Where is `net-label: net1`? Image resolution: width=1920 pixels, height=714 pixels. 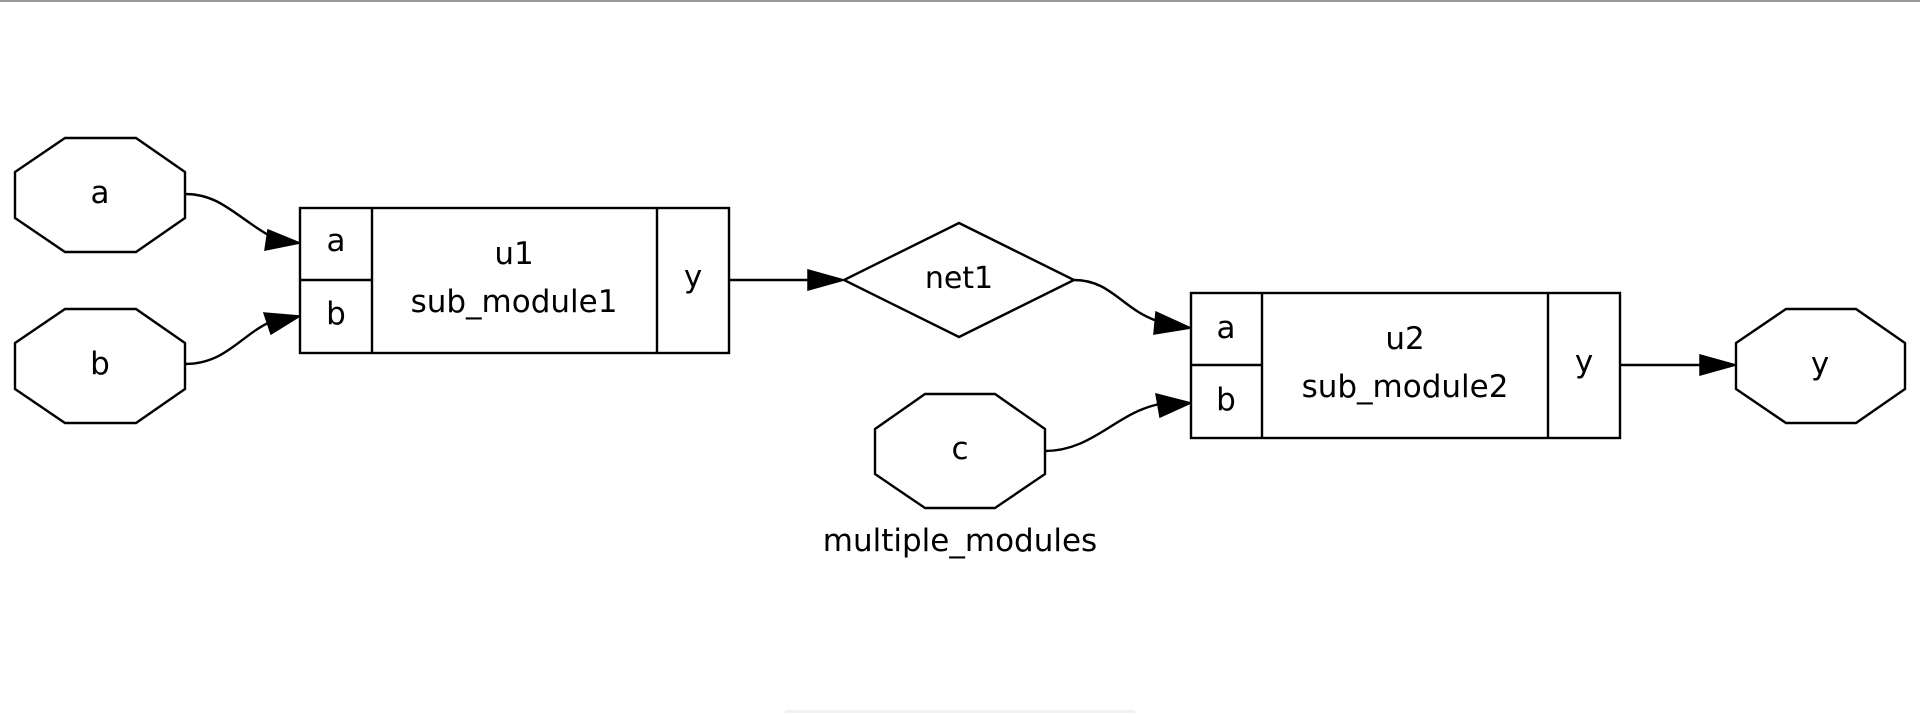 net-label: net1 is located at coordinates (959, 278).